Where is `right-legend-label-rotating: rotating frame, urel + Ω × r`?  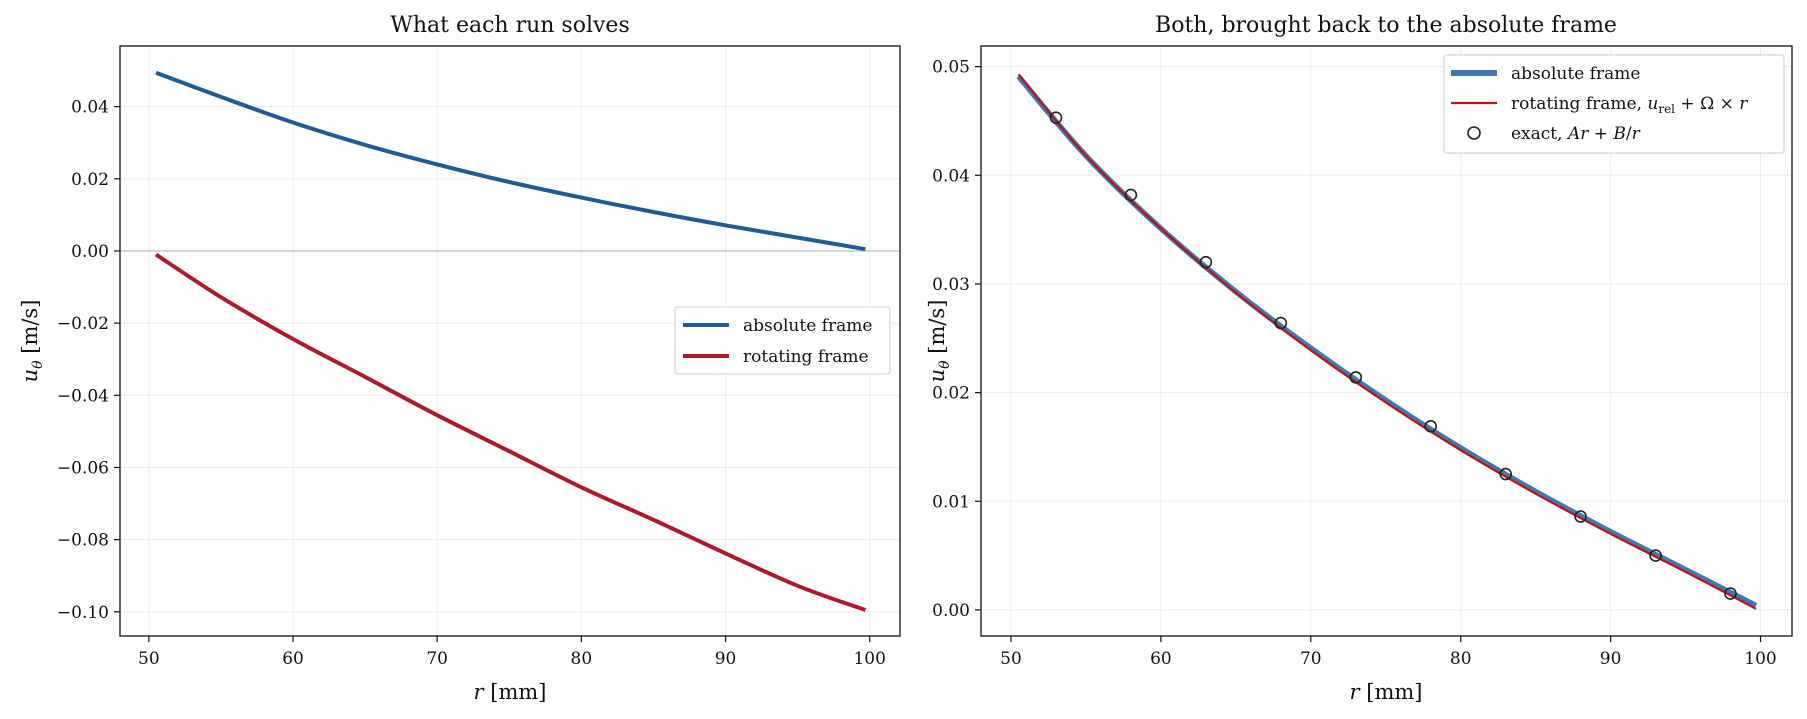 right-legend-label-rotating: rotating frame, urel + Ω × r is located at coordinates (1629, 105).